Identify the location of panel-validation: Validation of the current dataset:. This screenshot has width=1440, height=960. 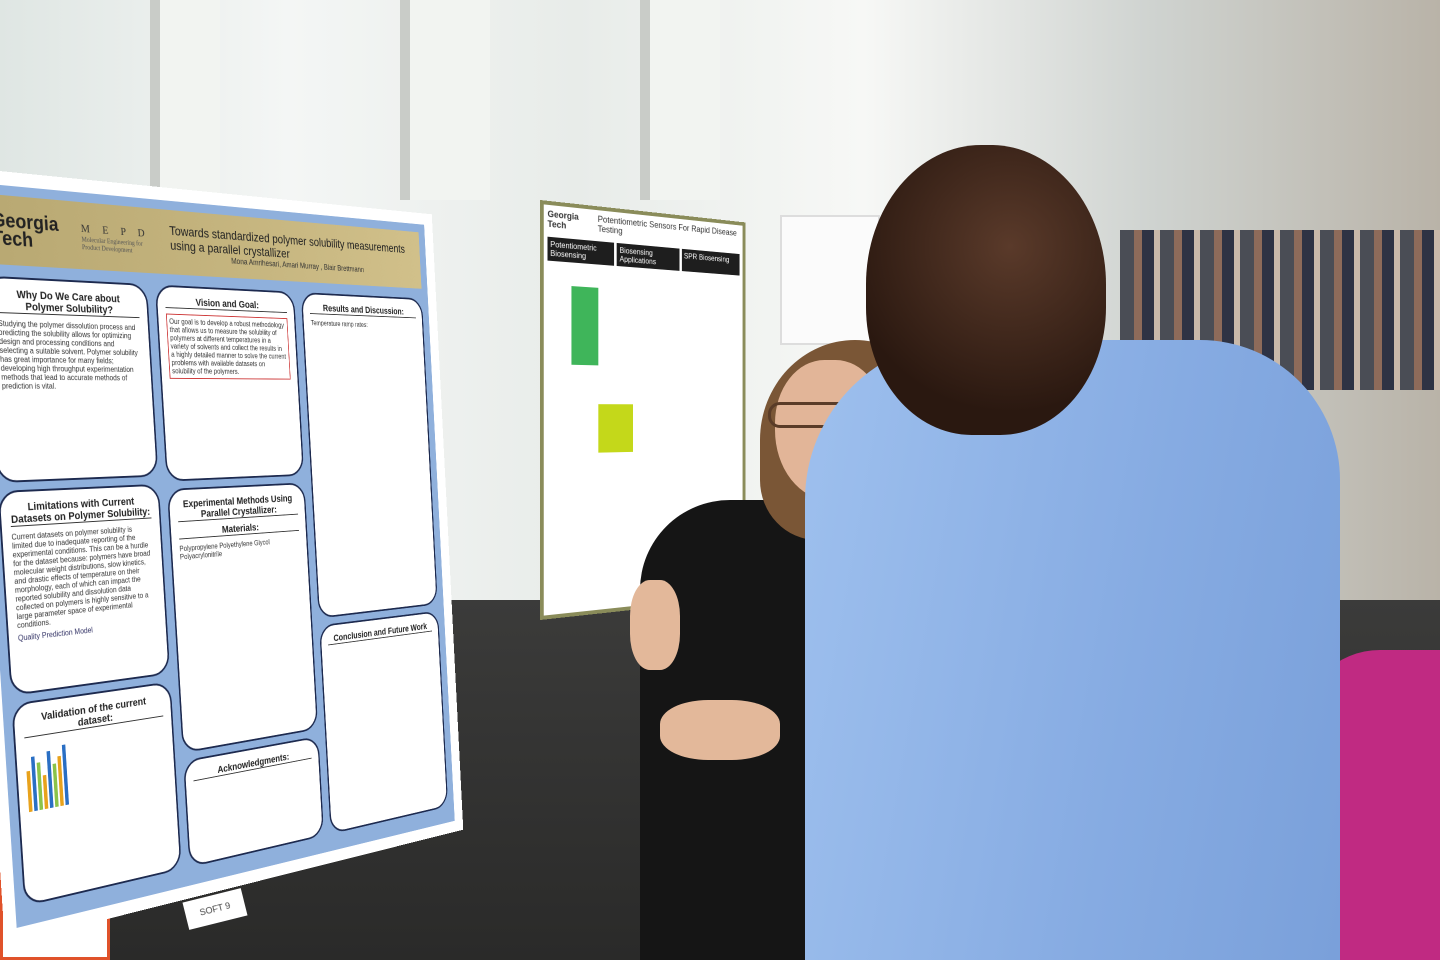
(96, 794).